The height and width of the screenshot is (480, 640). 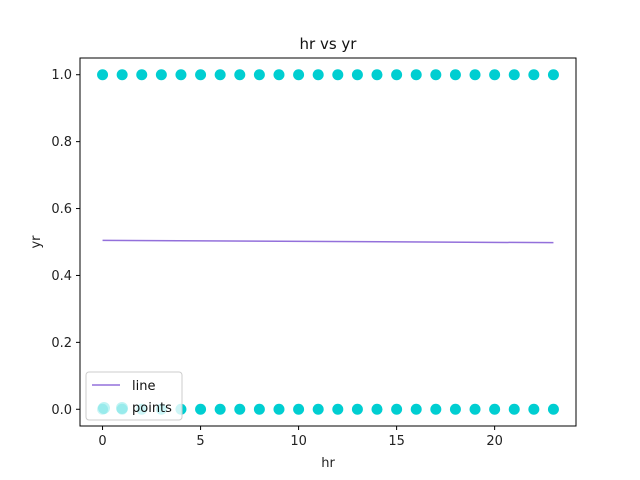 I want to click on legend: line points, so click(x=134, y=396).